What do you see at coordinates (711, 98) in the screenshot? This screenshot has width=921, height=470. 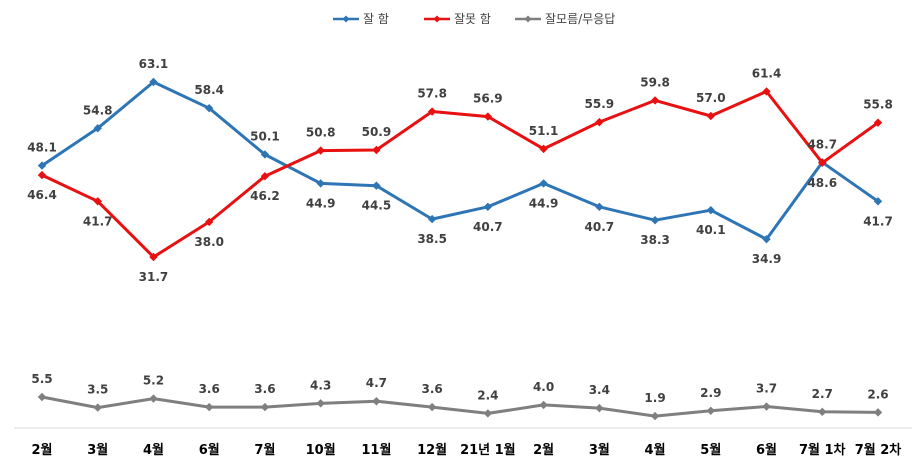 I see `series-2-data-label: 57.0` at bounding box center [711, 98].